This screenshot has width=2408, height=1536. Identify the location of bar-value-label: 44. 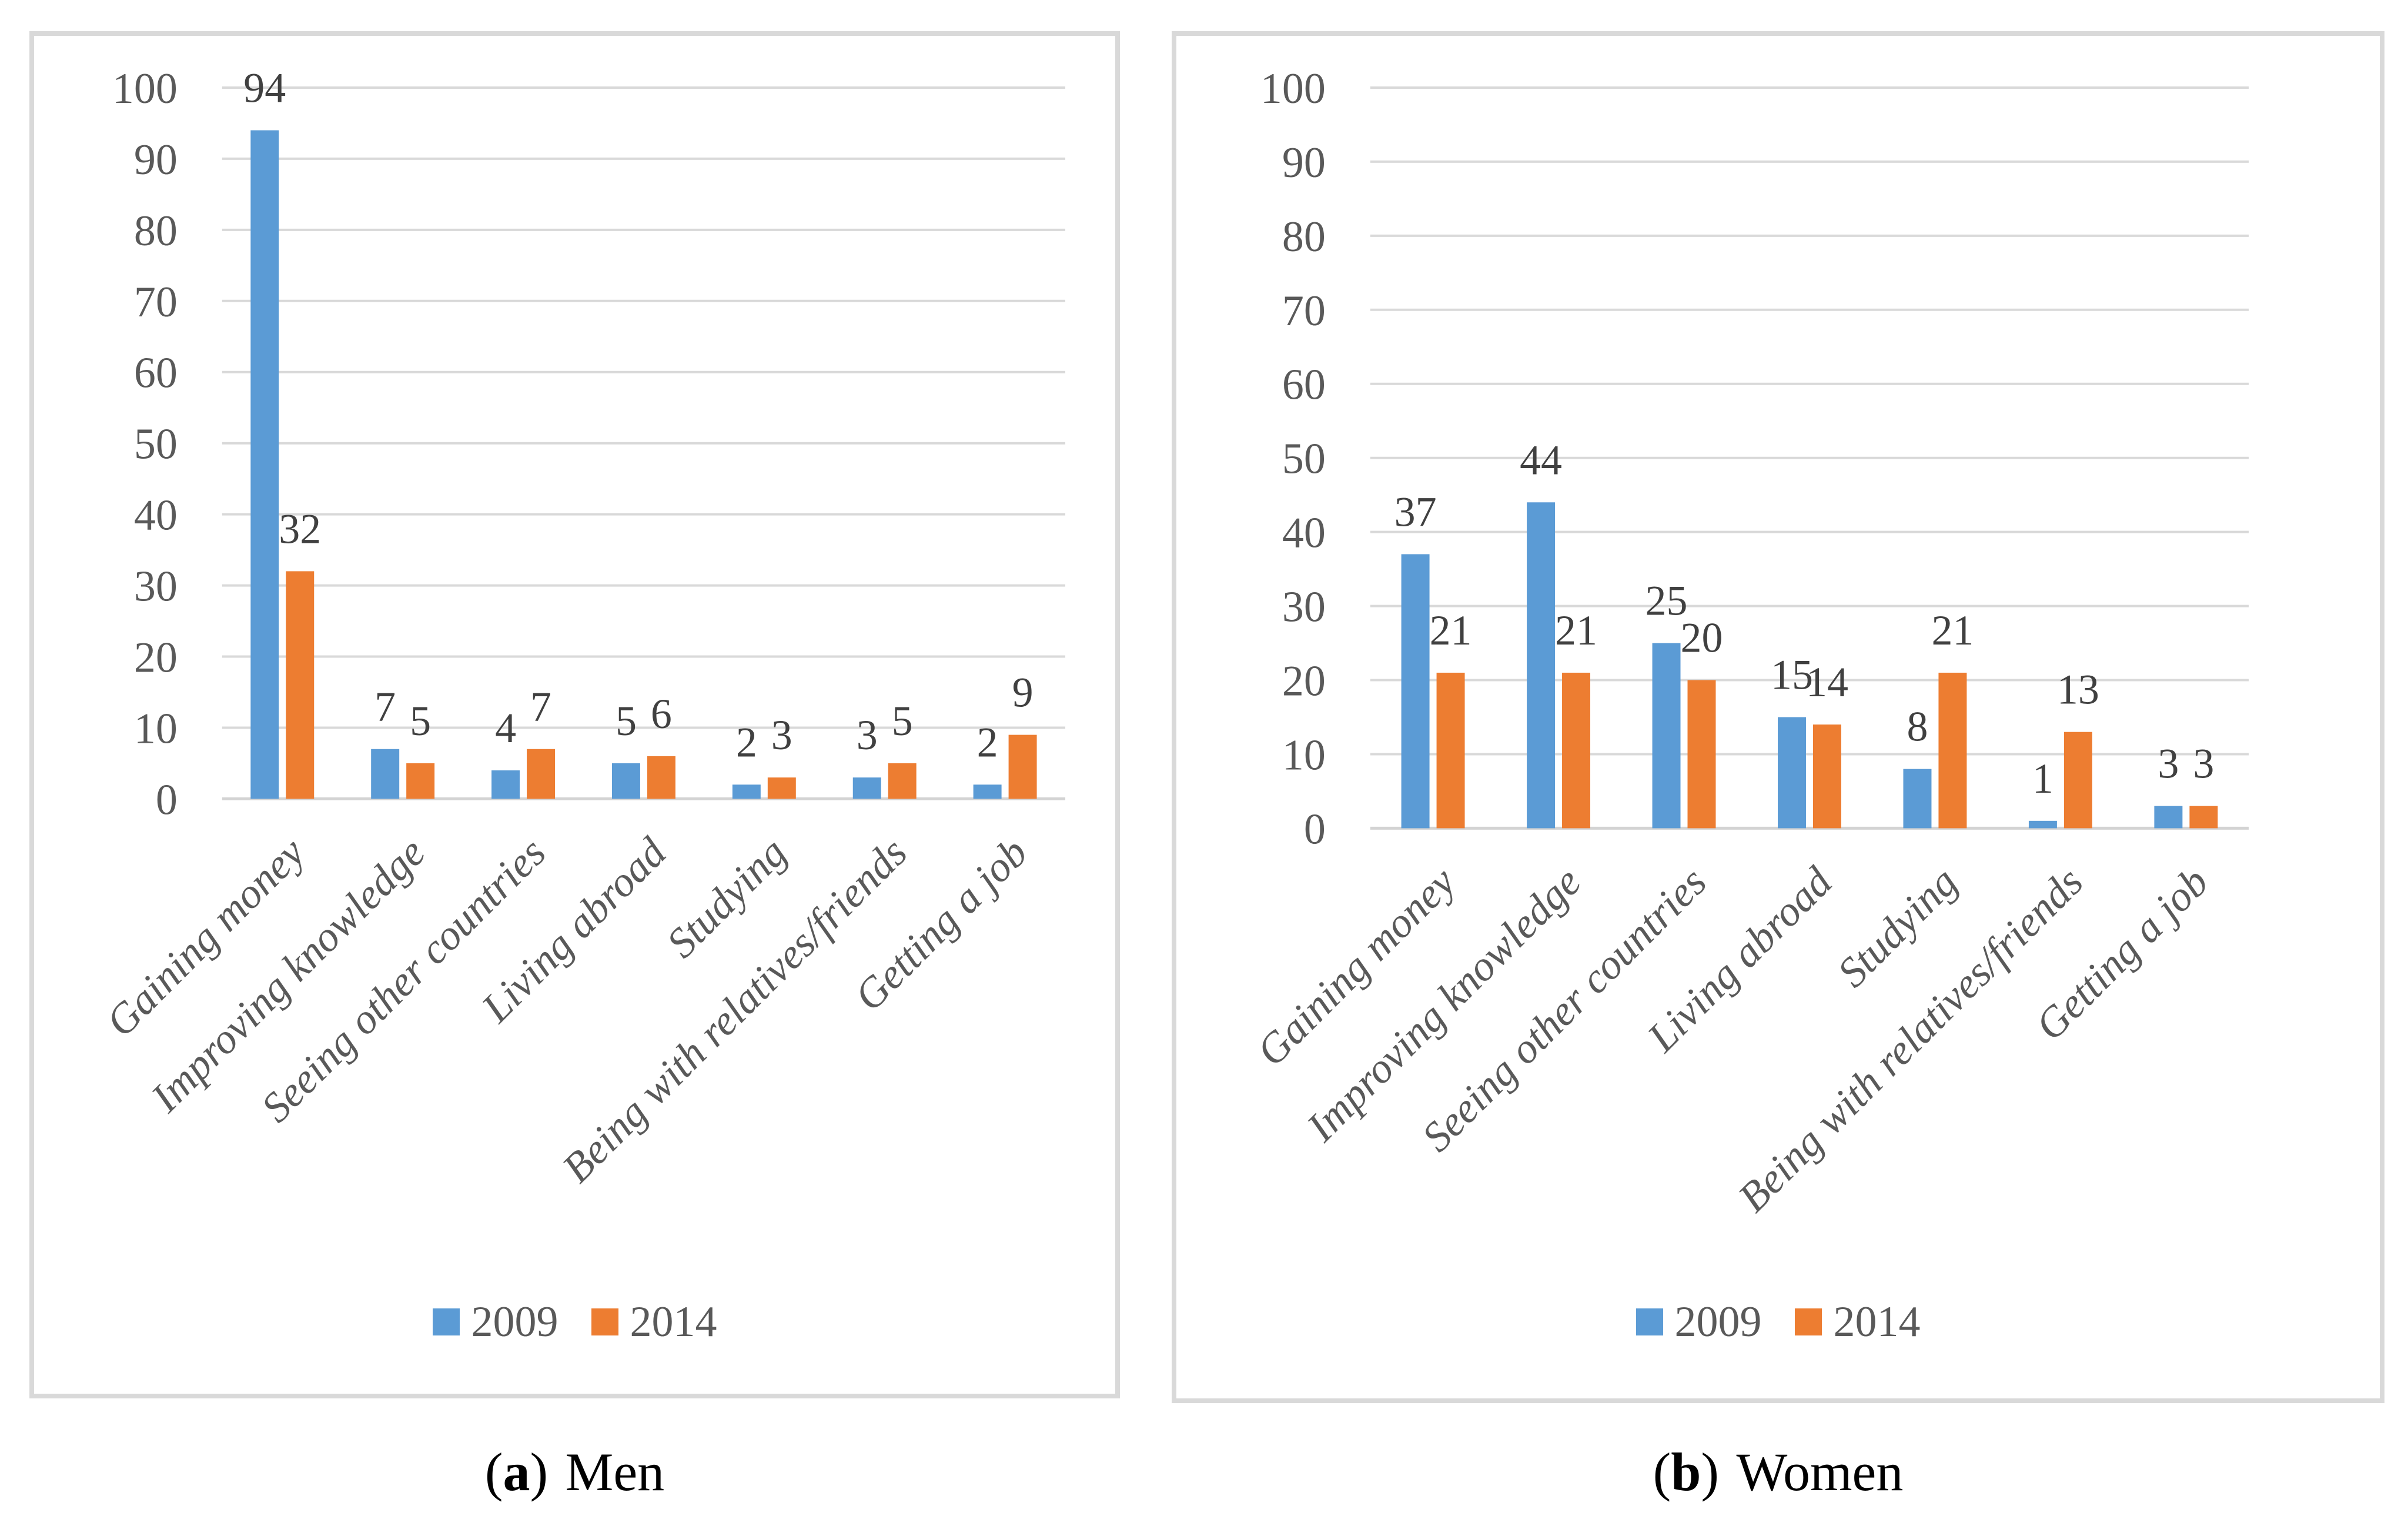
(1541, 459).